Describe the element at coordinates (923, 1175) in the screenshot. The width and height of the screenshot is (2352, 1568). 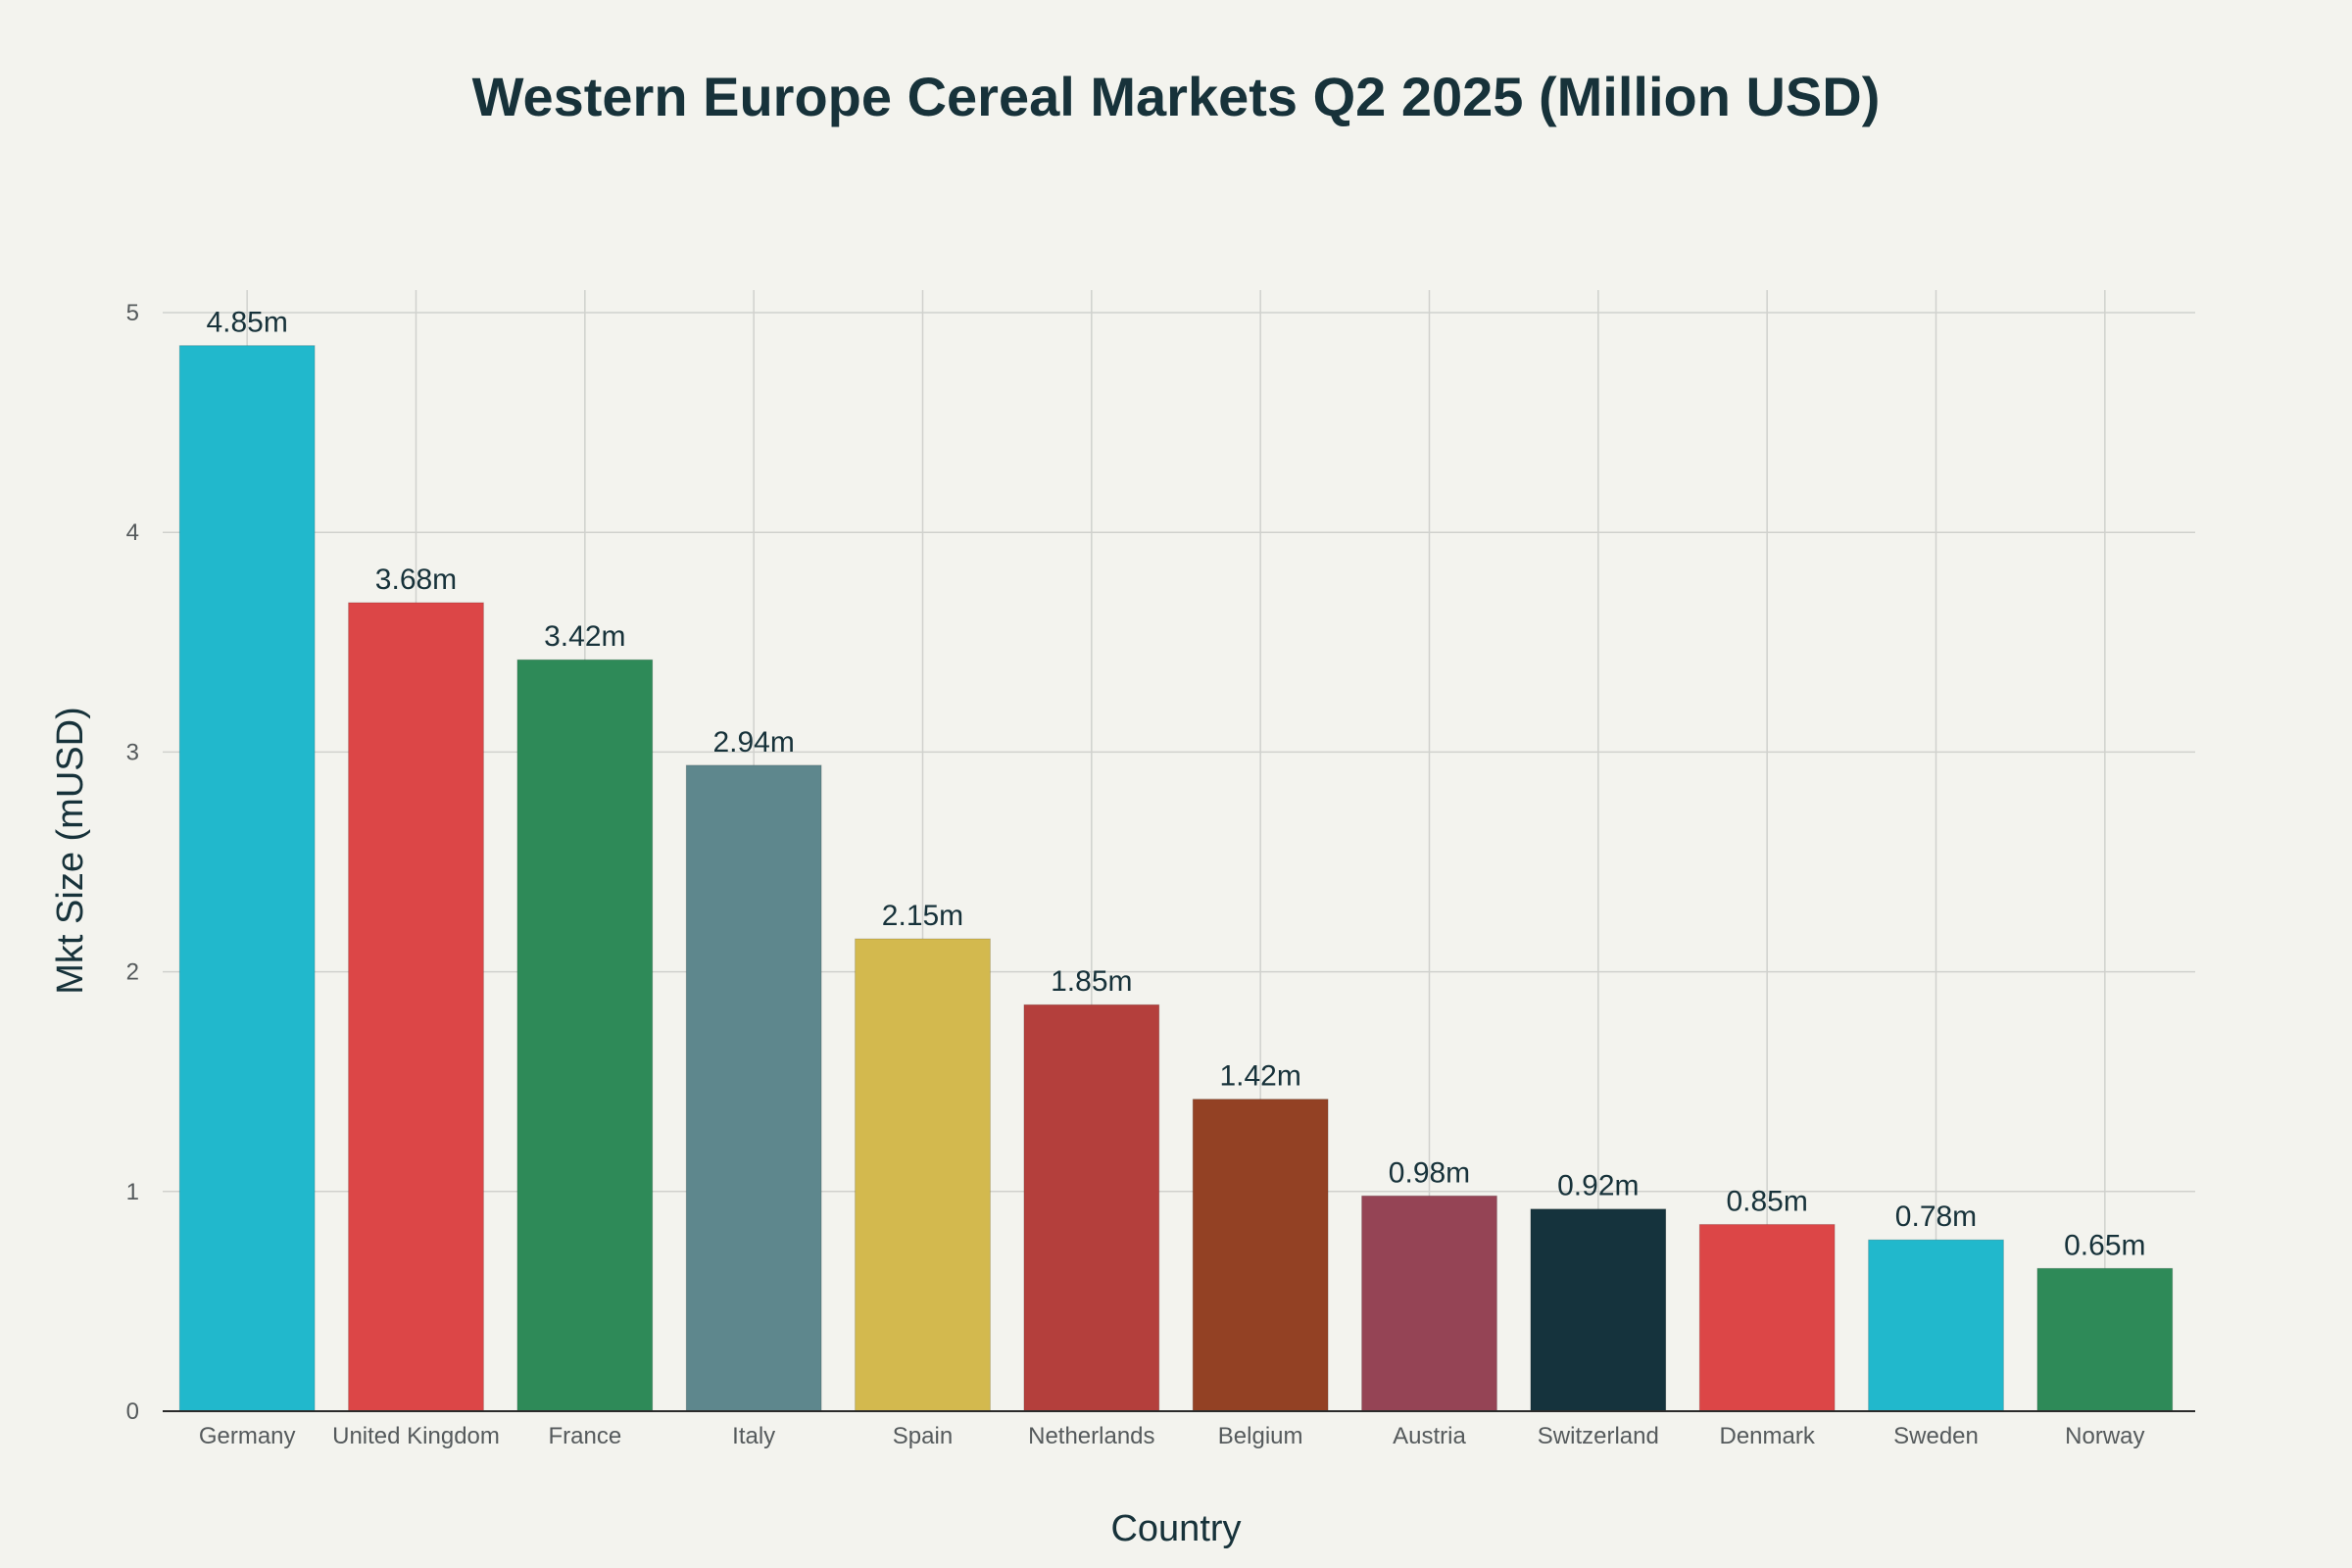
I see `bar-spain` at that location.